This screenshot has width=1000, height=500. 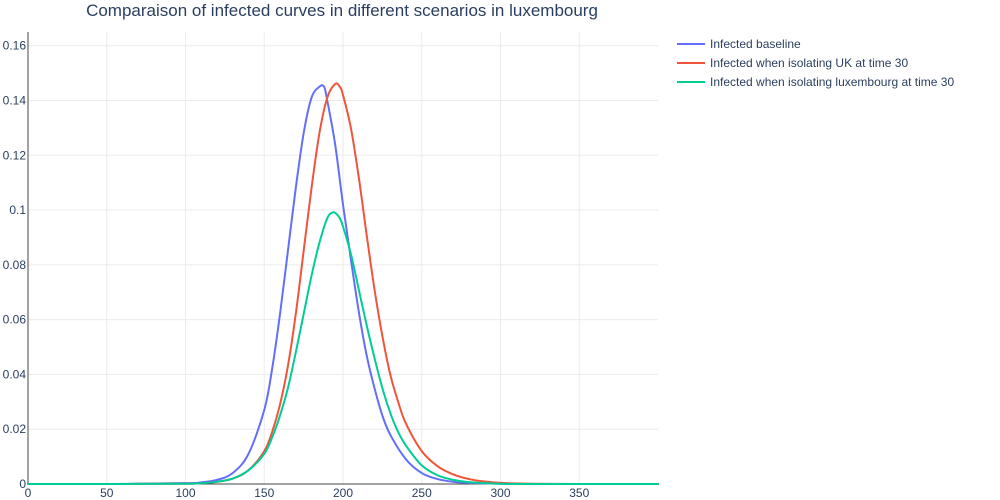 I want to click on y-tick-label: 0.08, so click(x=15, y=265).